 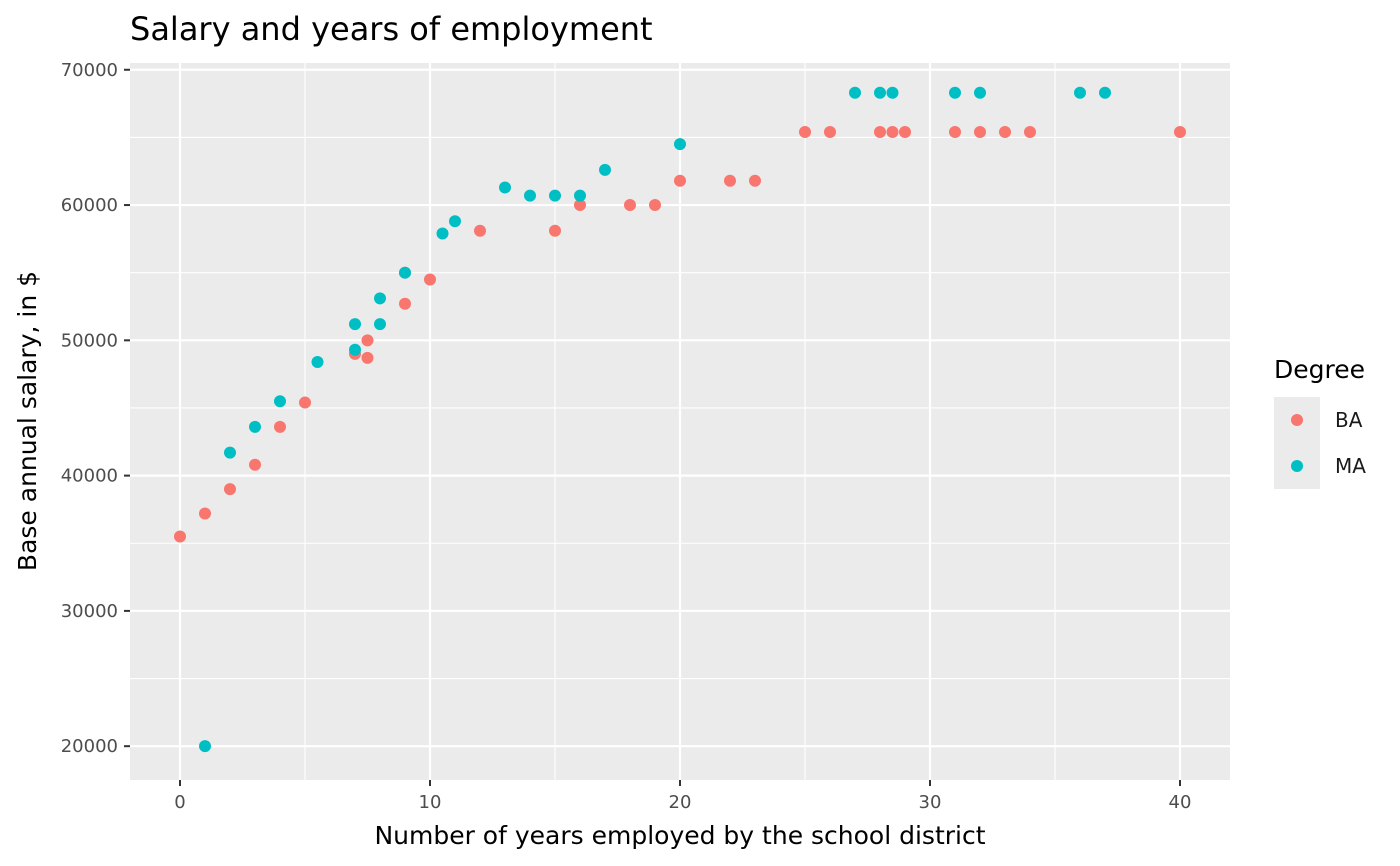 I want to click on y-tick-label: 40000, so click(x=89, y=476).